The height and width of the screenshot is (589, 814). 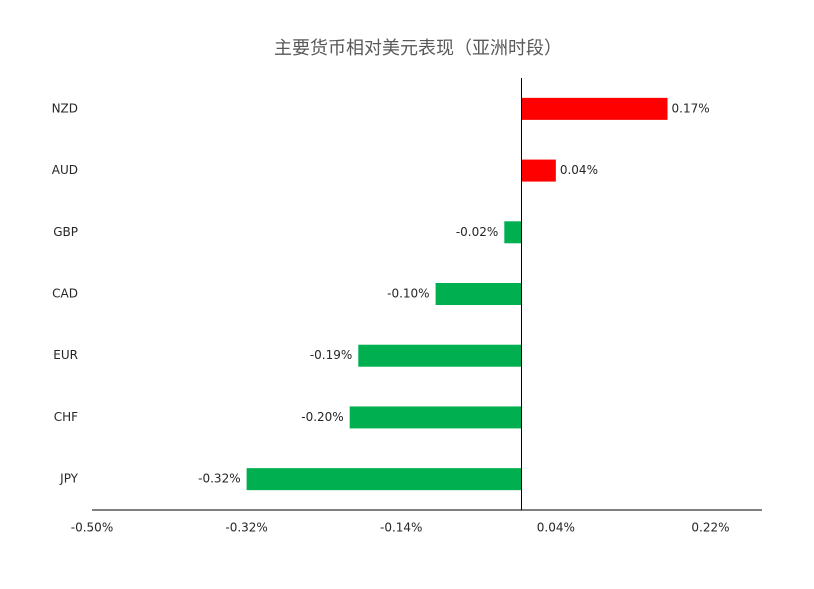 I want to click on y-tick-label: EUR, so click(x=65, y=355).